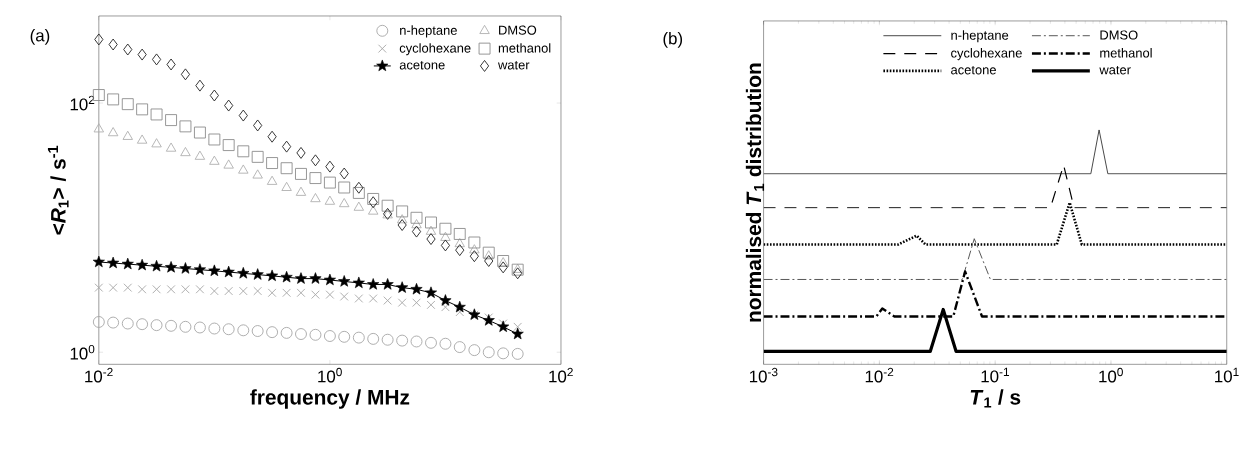  What do you see at coordinates (1227, 375) in the screenshot?
I see `x-tick-label: 10$^{1}$` at bounding box center [1227, 375].